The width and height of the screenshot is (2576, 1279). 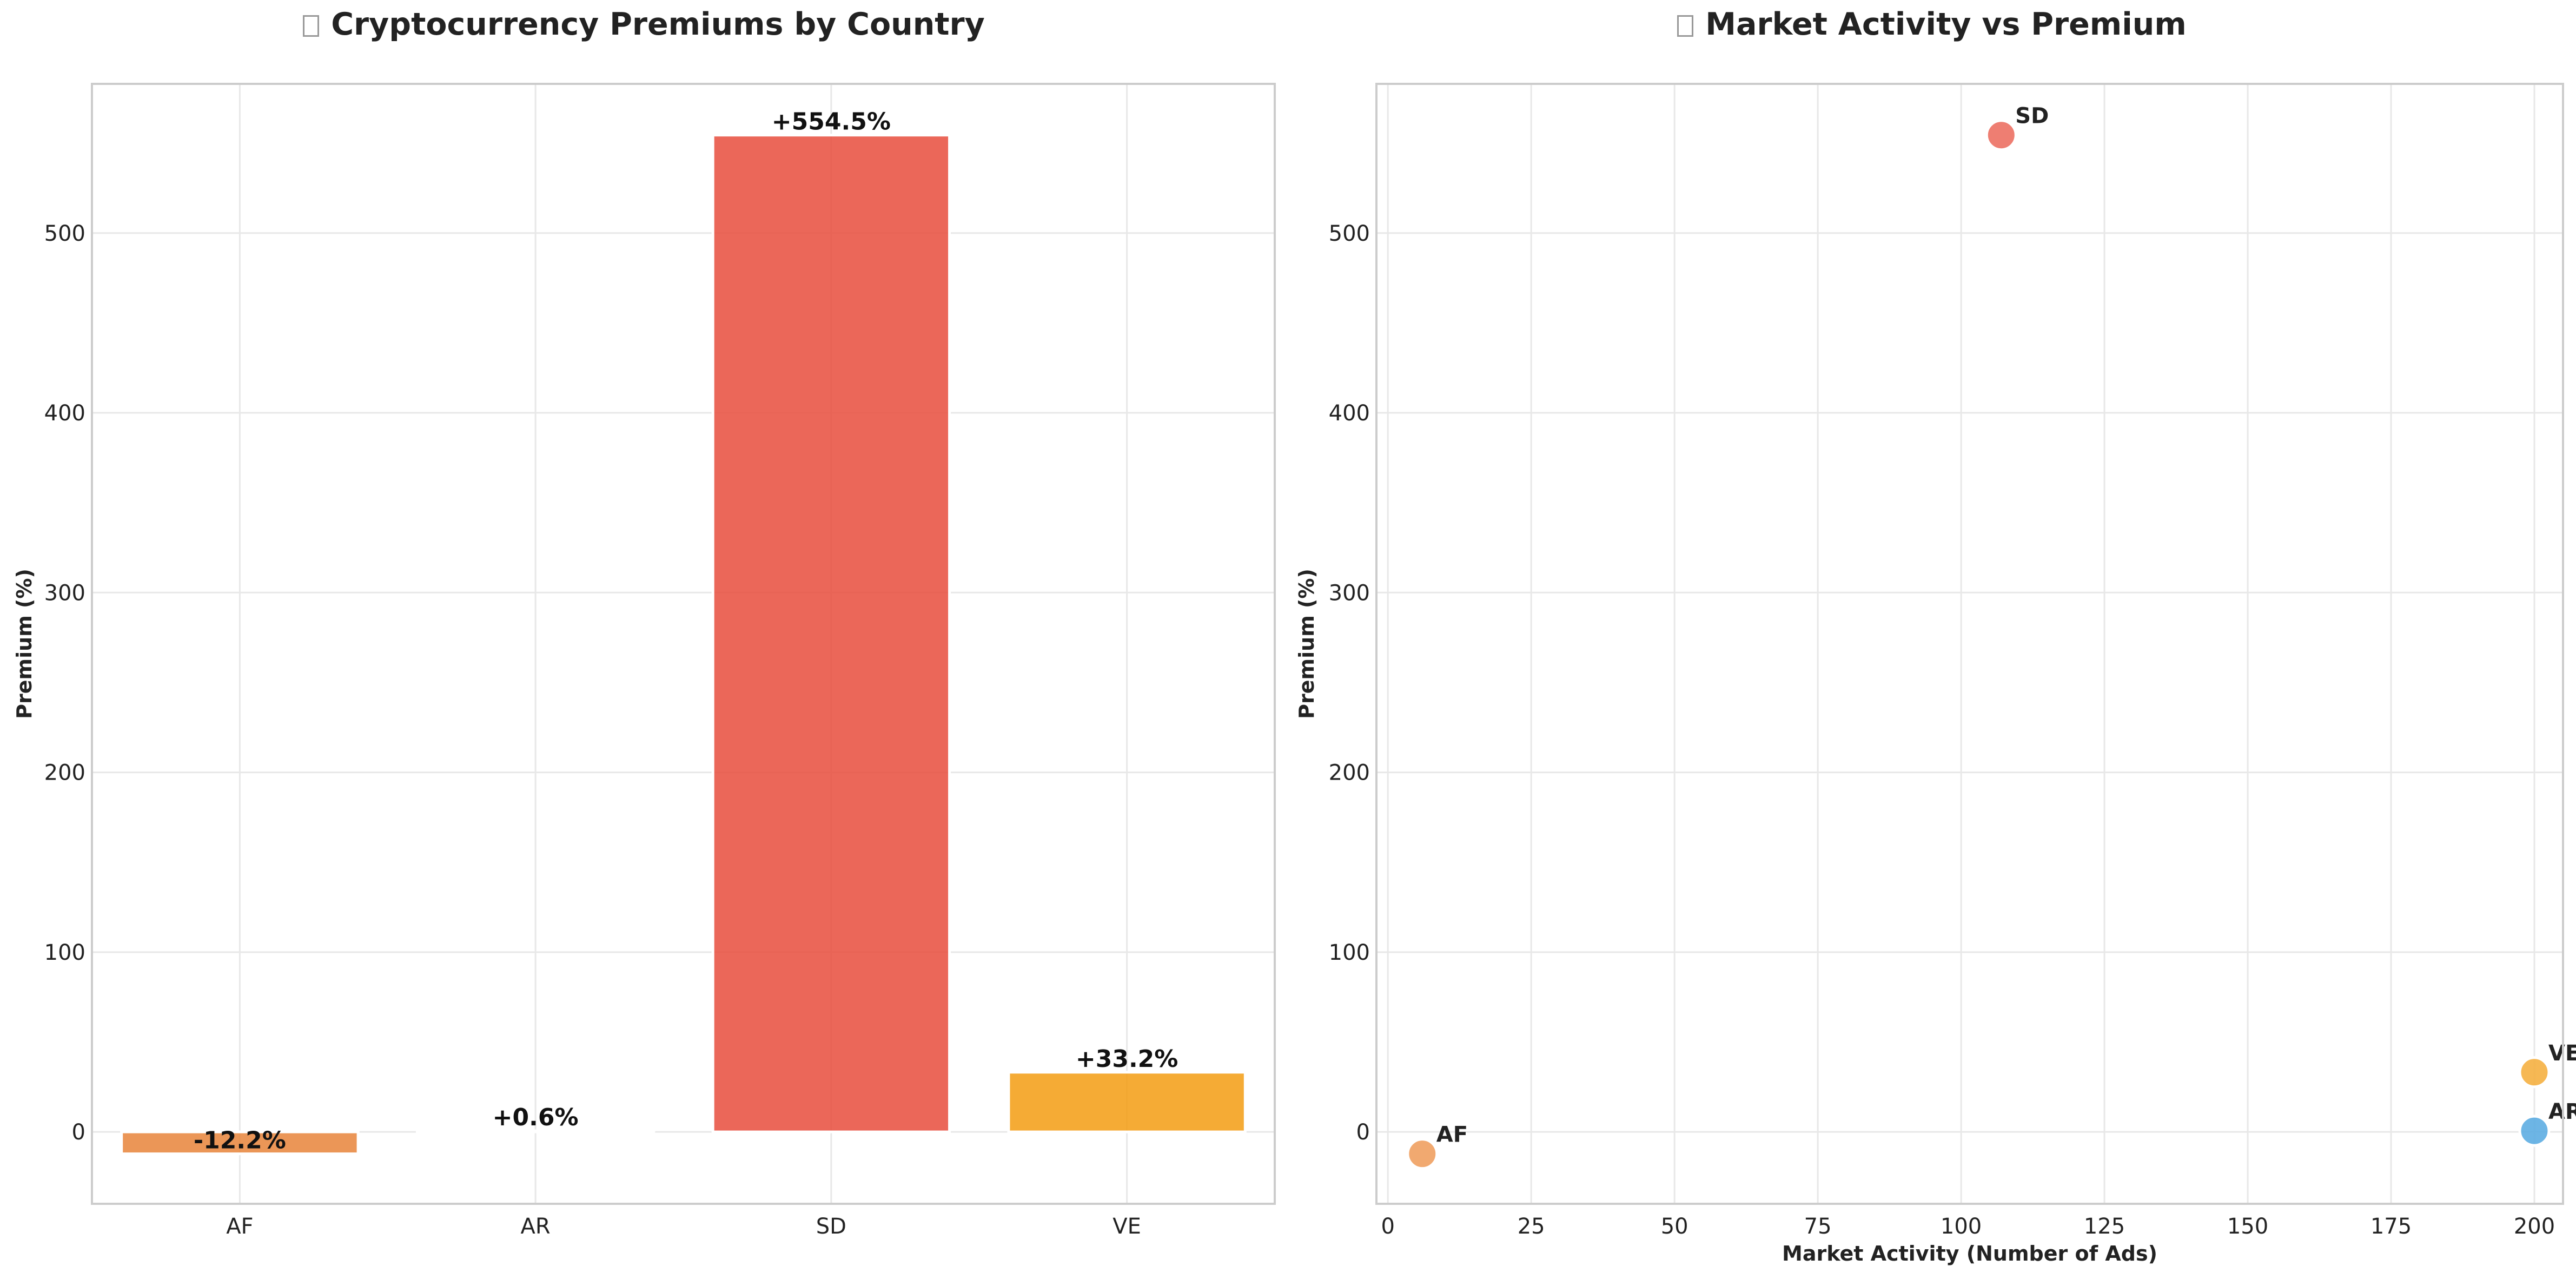 I want to click on data-label: -12.2%, so click(x=240, y=1141).